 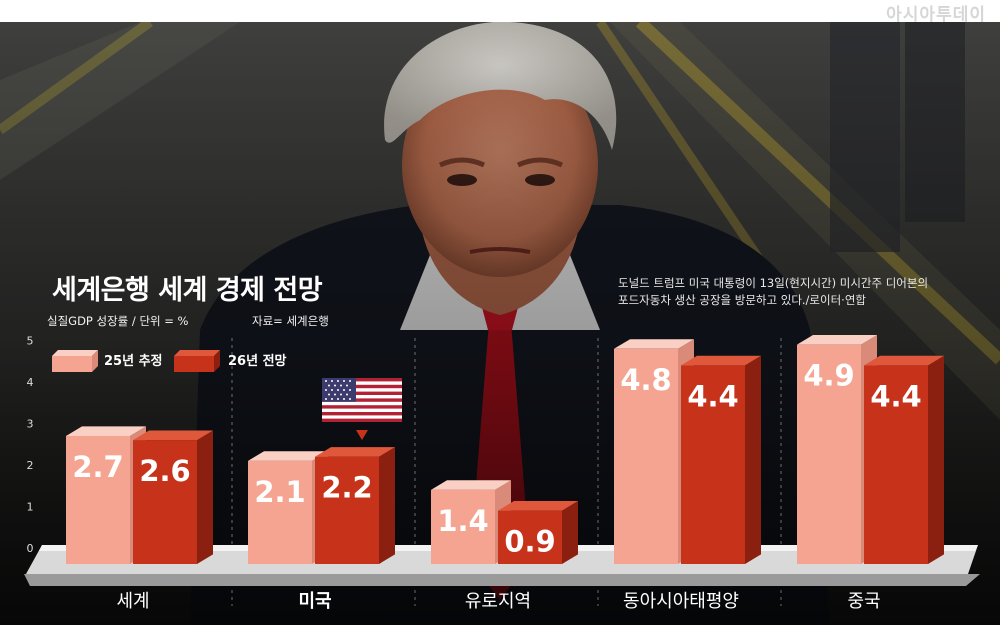 What do you see at coordinates (30, 341) in the screenshot?
I see `y-tick-label: 5` at bounding box center [30, 341].